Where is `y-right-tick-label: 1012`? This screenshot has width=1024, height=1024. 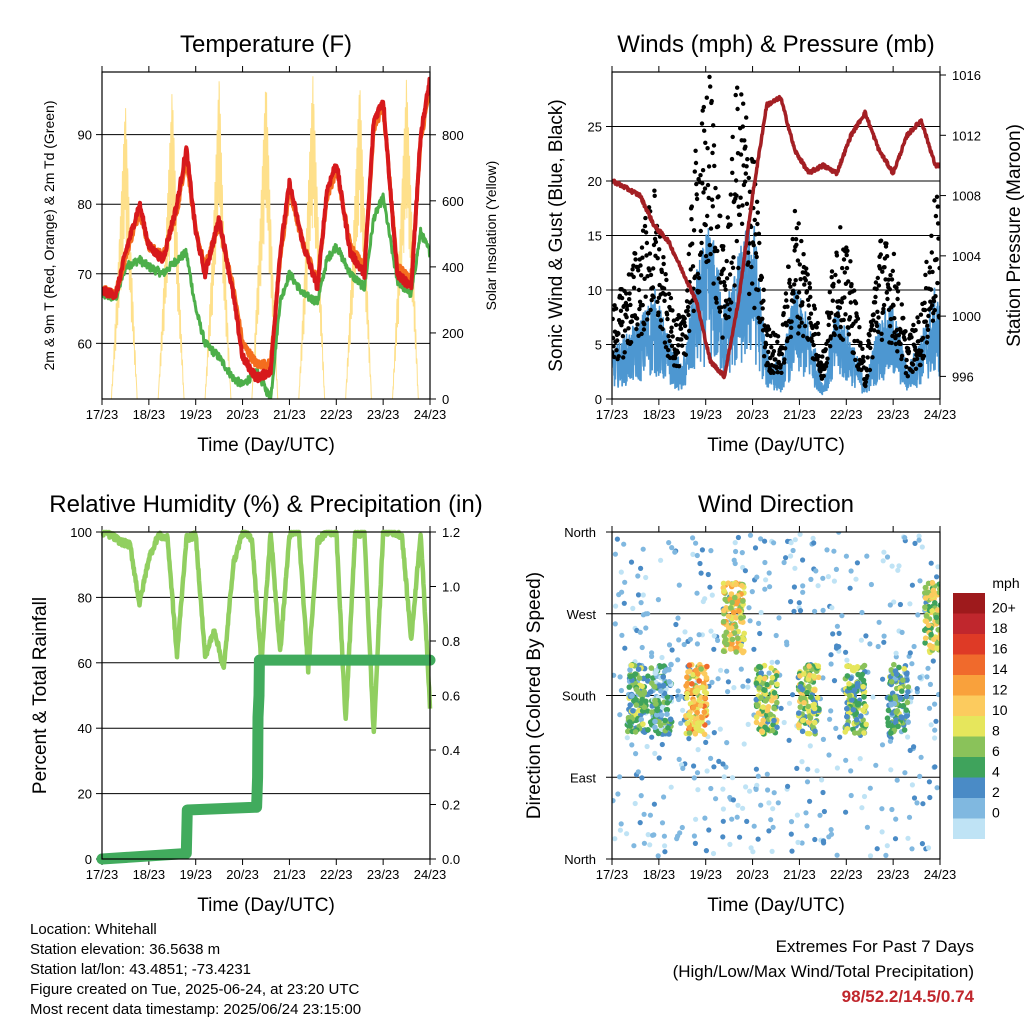
y-right-tick-label: 1012 is located at coordinates (966, 135).